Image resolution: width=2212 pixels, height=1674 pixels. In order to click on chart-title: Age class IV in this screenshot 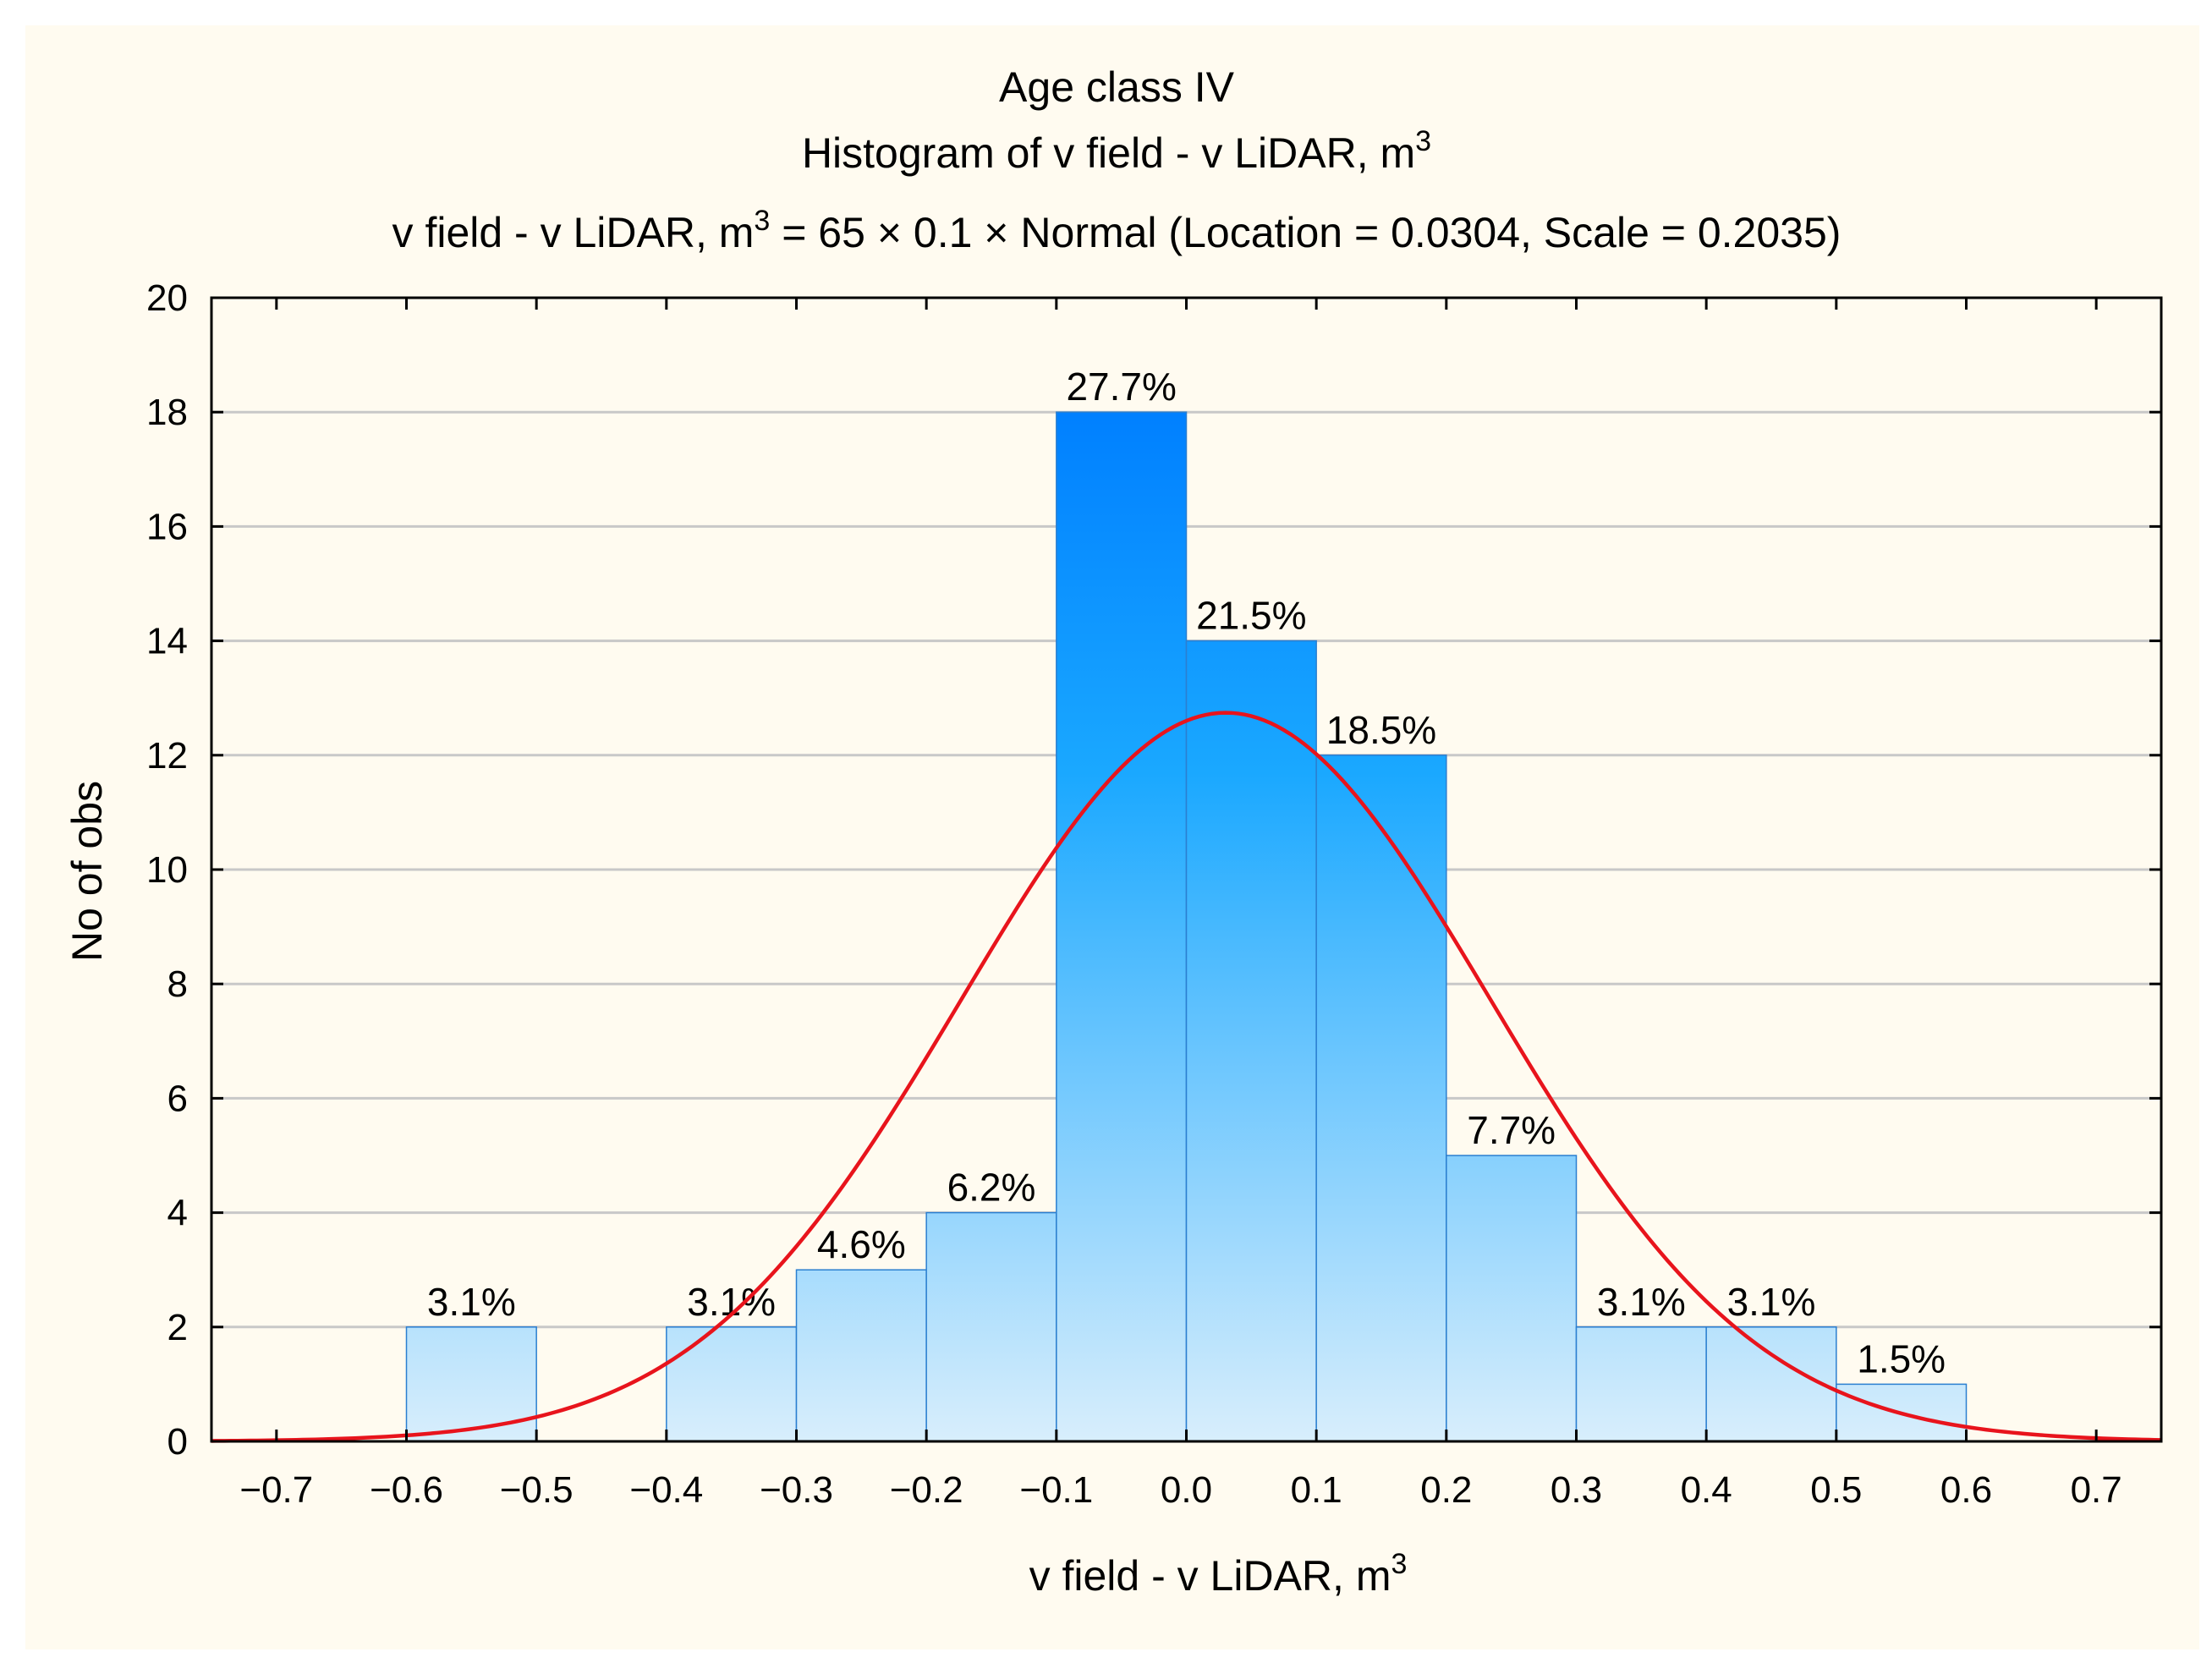, I will do `click(1117, 87)`.